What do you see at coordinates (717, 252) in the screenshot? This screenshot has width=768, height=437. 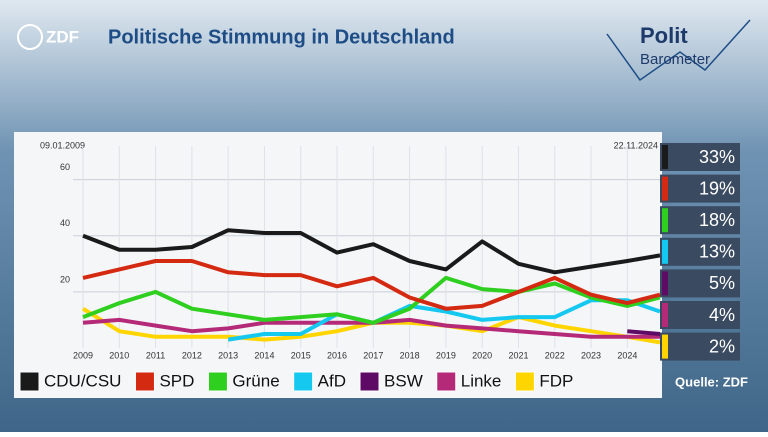 I see `end-label: 13%` at bounding box center [717, 252].